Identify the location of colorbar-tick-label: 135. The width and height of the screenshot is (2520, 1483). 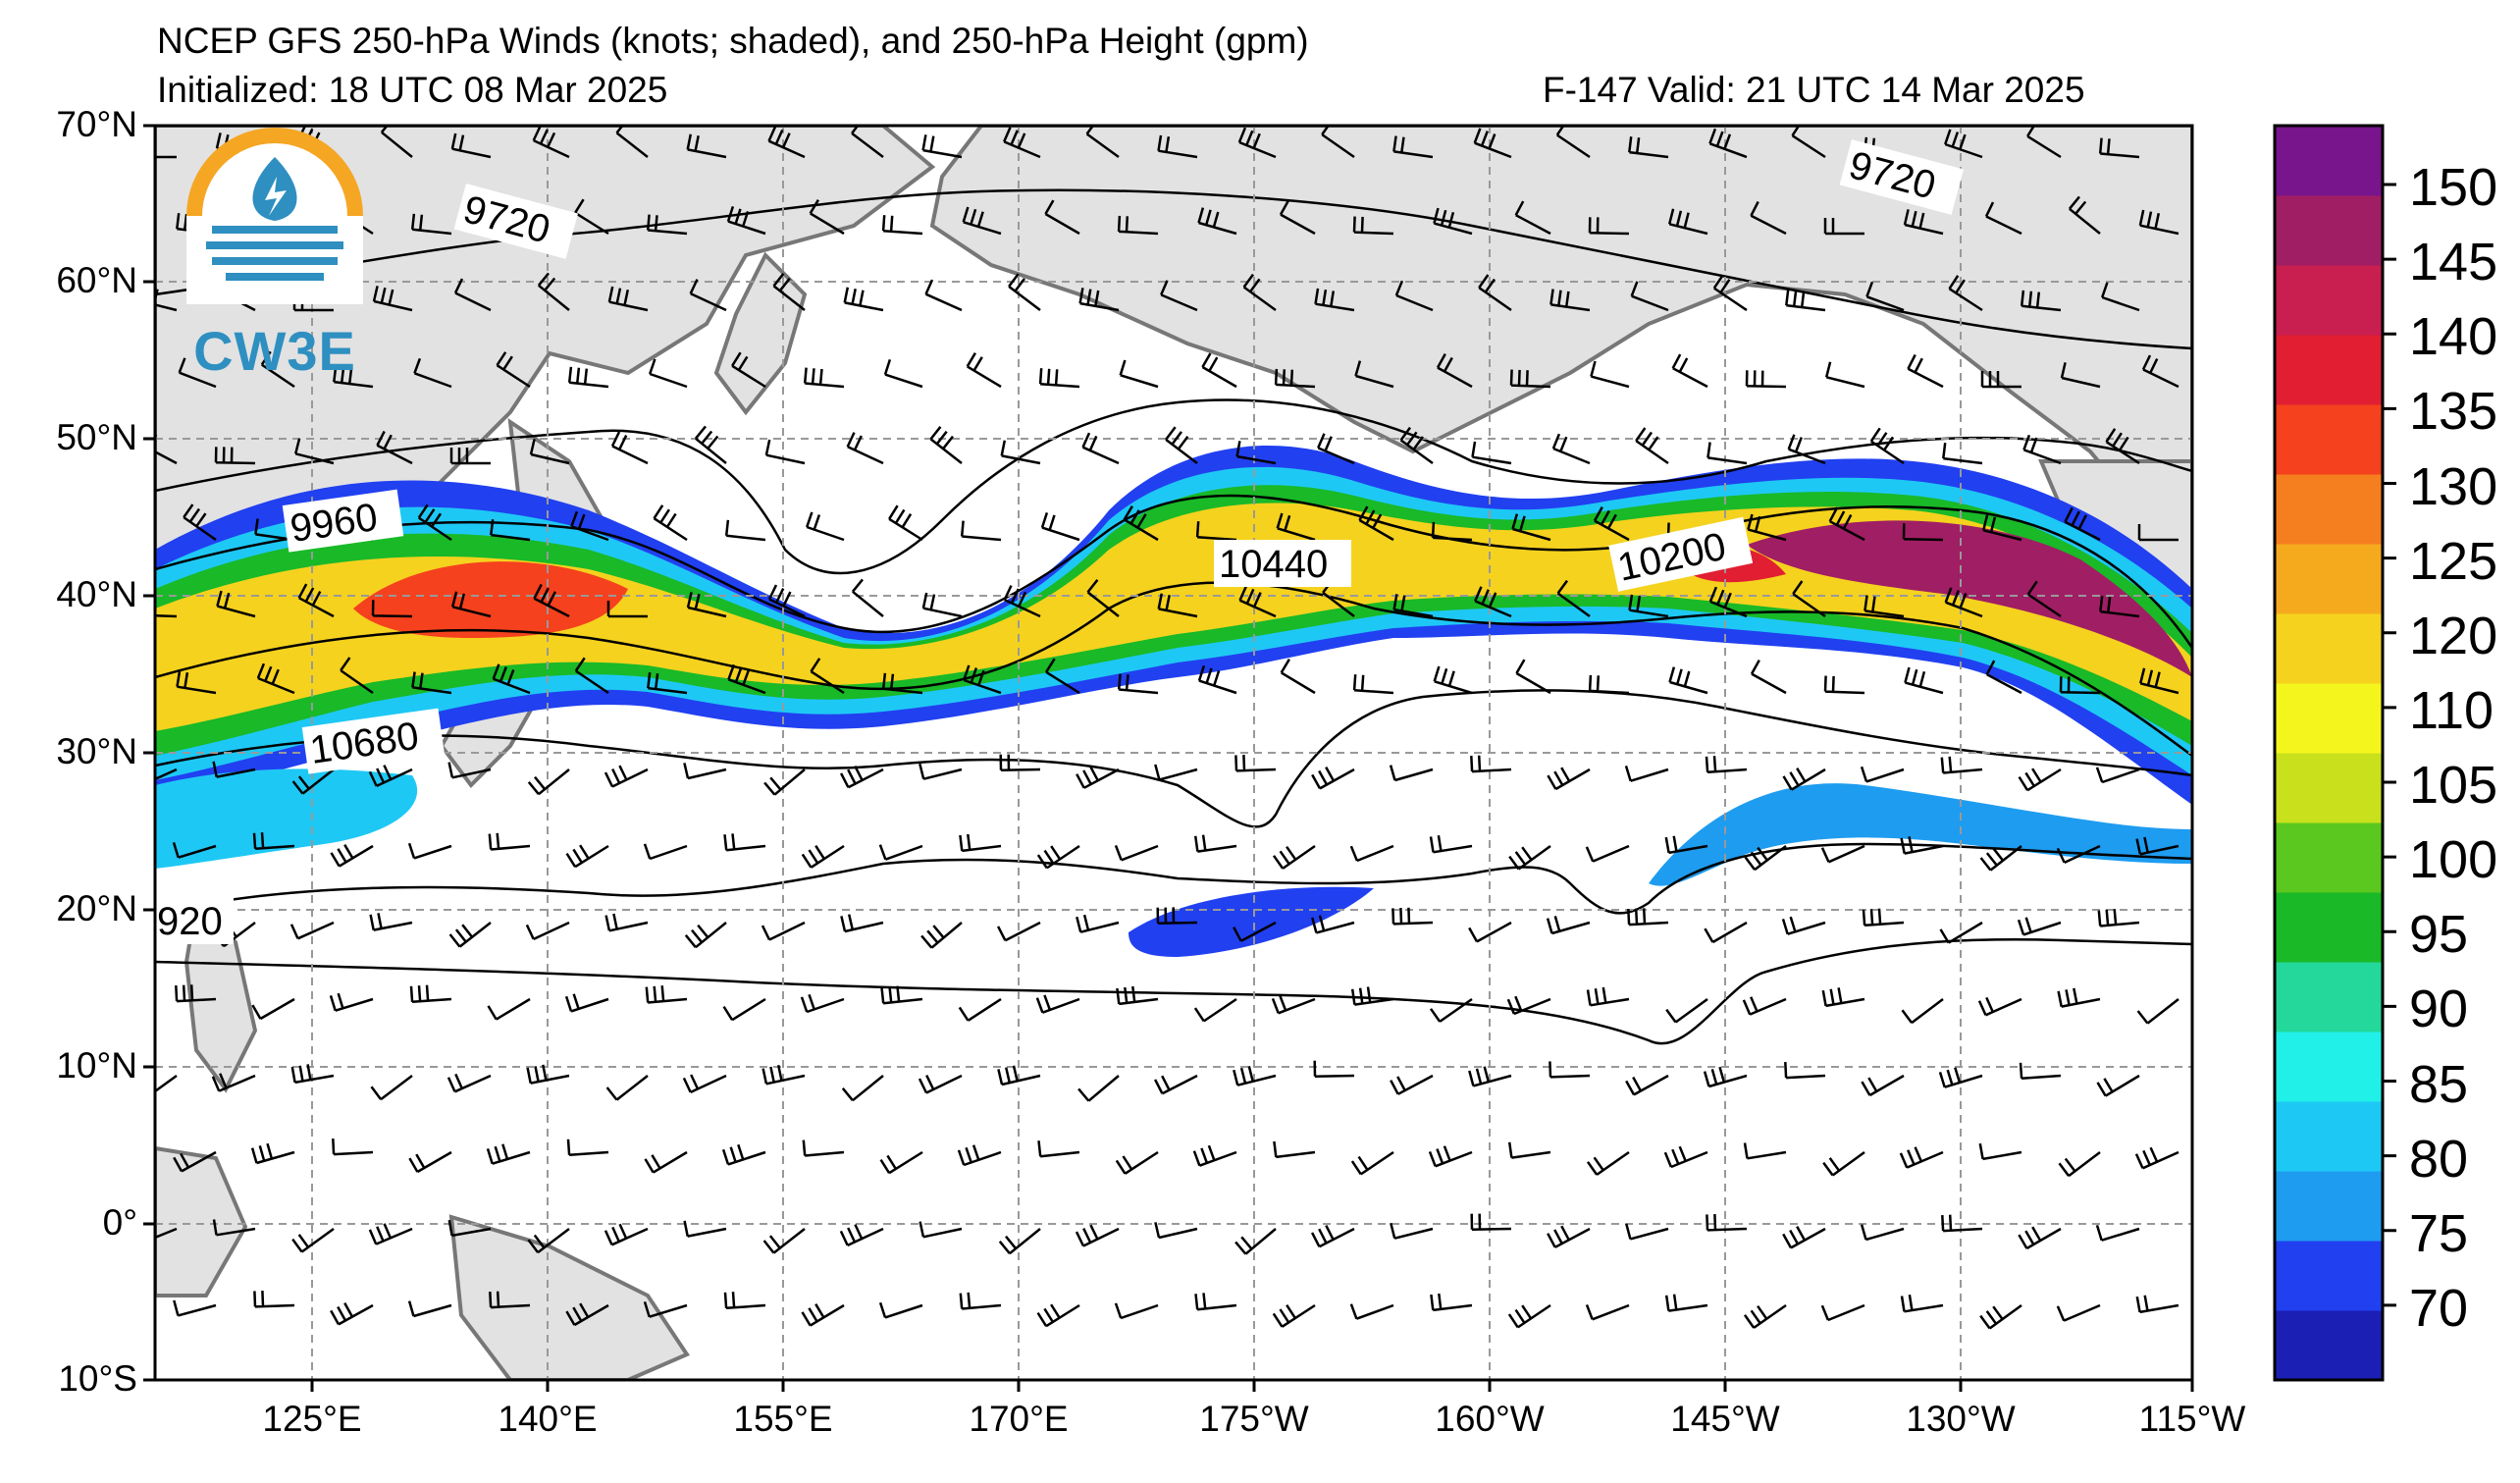
(2453, 412).